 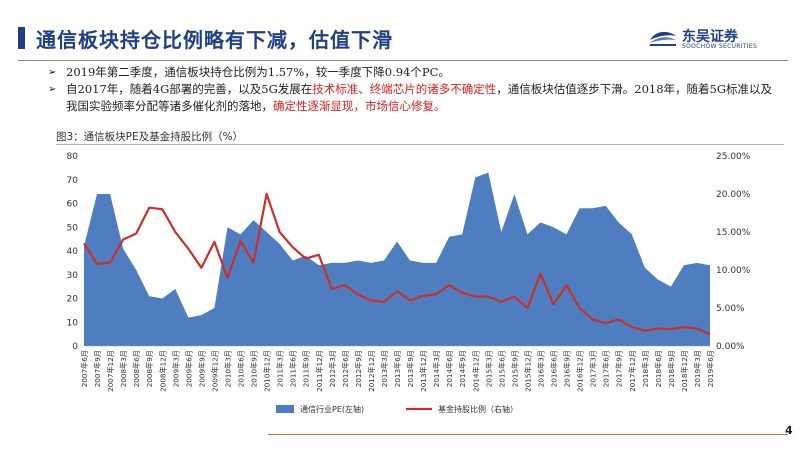 What do you see at coordinates (73, 276) in the screenshot?
I see `y-left-tick-label: 30` at bounding box center [73, 276].